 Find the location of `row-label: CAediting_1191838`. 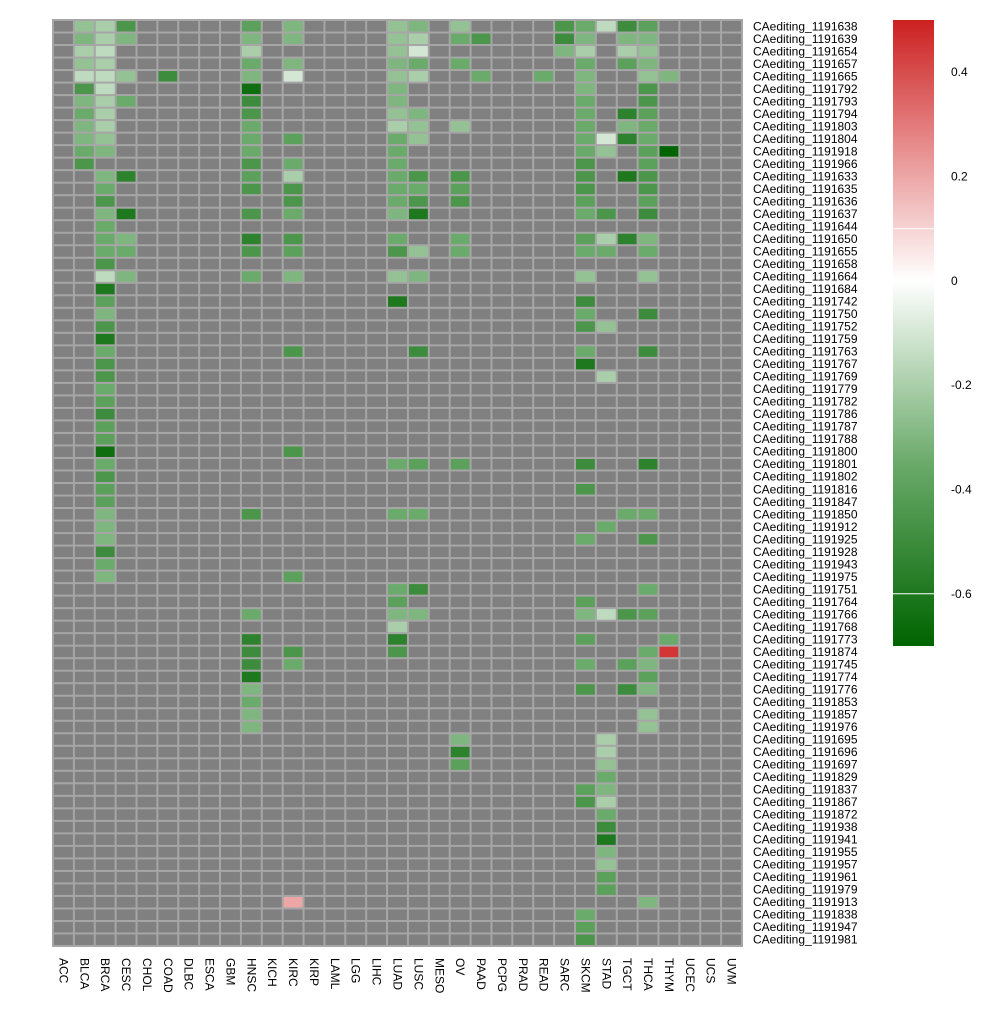

row-label: CAediting_1191838 is located at coordinates (805, 915).